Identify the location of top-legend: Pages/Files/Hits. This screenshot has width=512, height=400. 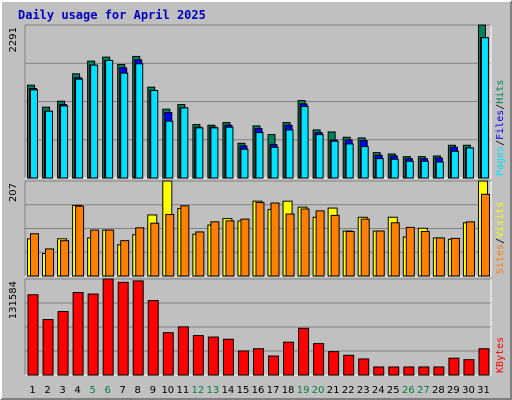
(500, 128).